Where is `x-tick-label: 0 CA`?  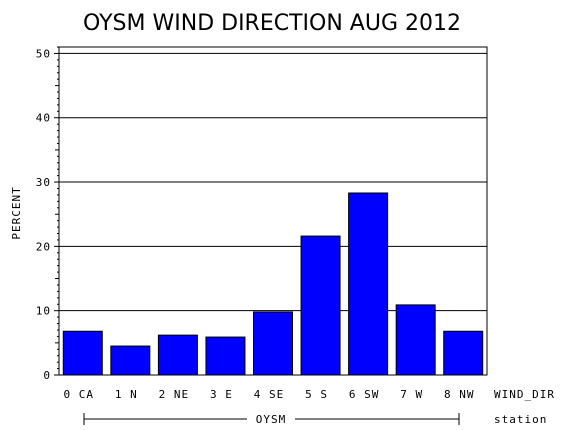 x-tick-label: 0 CA is located at coordinates (79, 394).